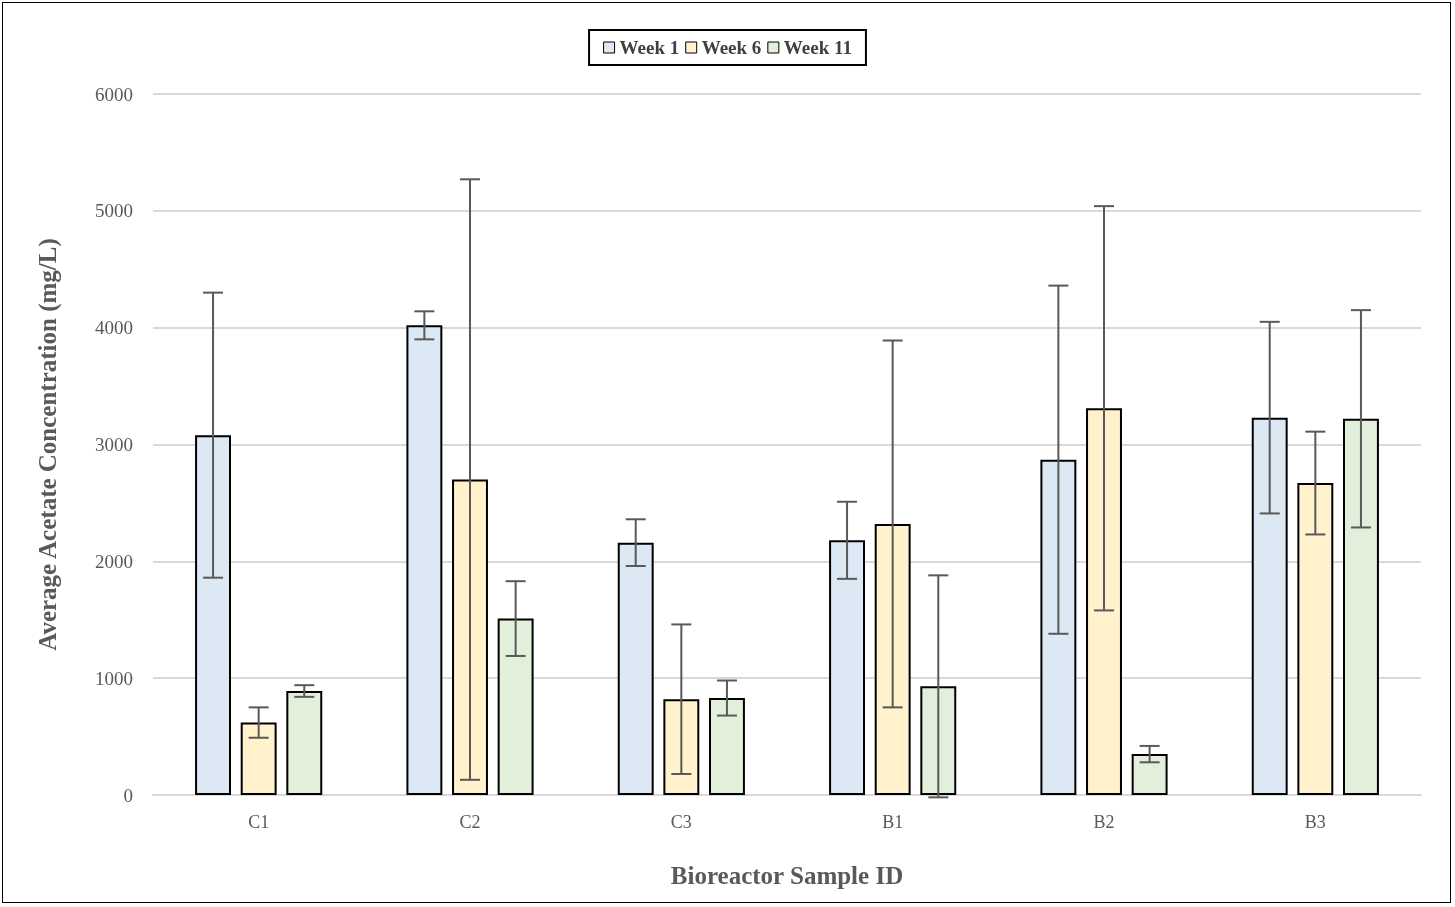 Image resolution: width=1455 pixels, height=907 pixels. What do you see at coordinates (470, 822) in the screenshot?
I see `x-tick-label: C2` at bounding box center [470, 822].